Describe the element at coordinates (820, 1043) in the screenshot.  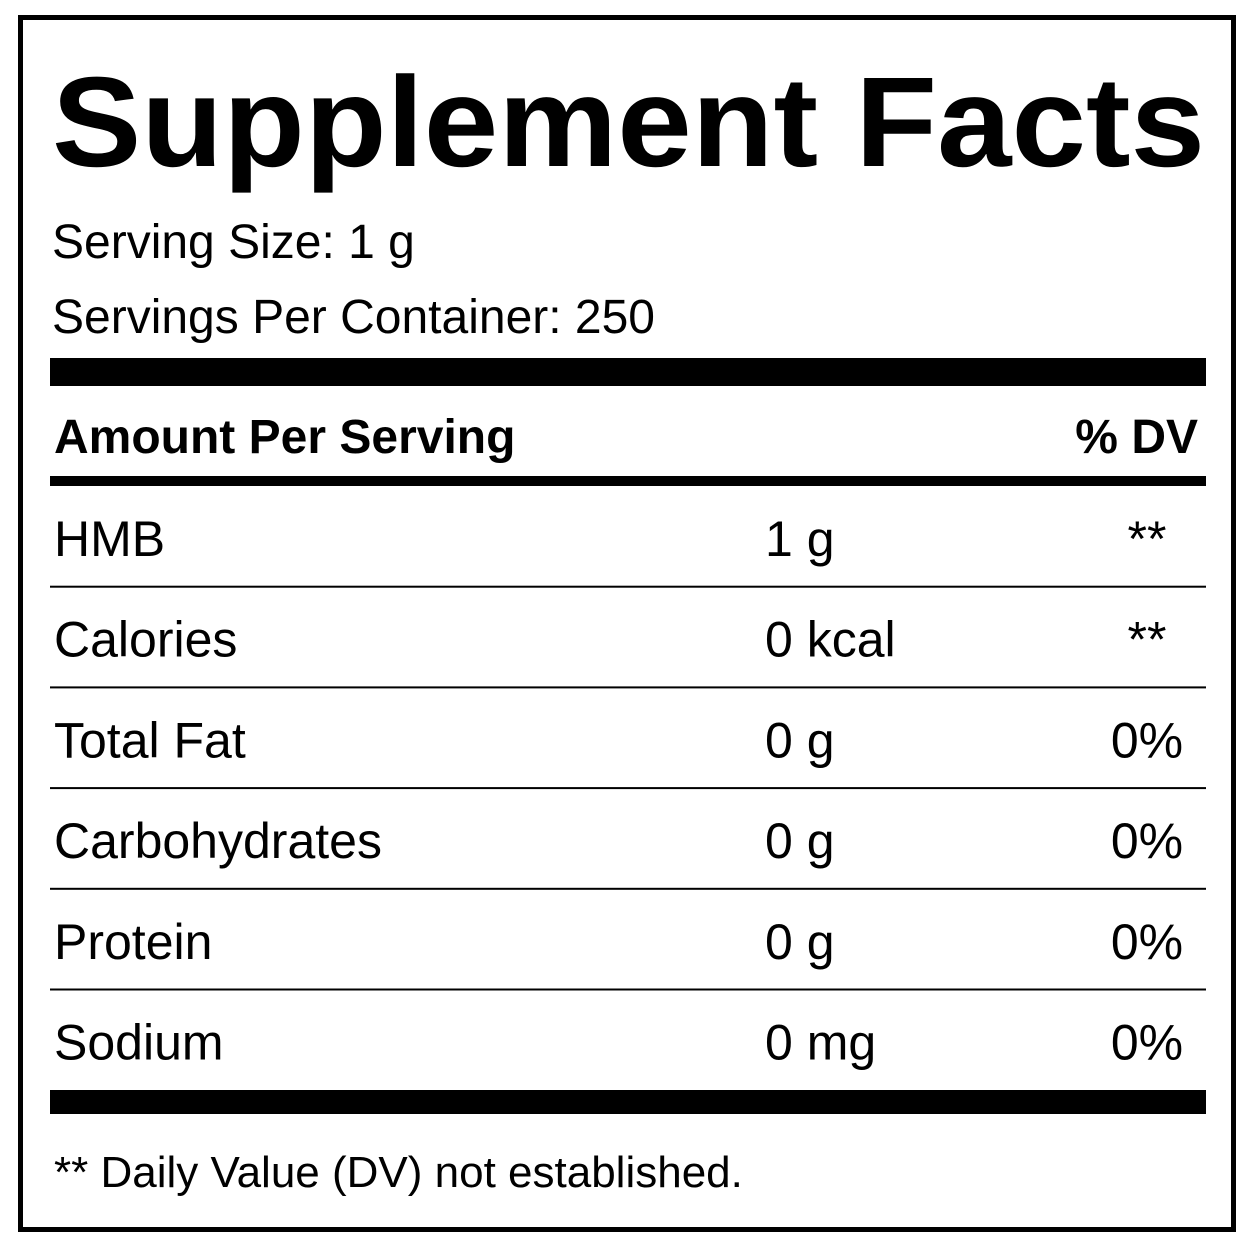
I see `nutrient-amount: 0 mg` at that location.